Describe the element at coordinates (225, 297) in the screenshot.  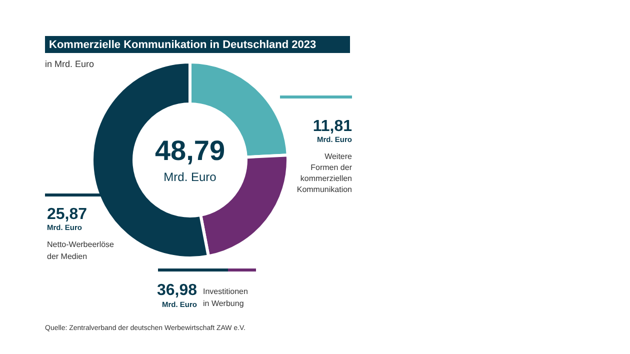
I see `text: Investitionen in Werbung` at that location.